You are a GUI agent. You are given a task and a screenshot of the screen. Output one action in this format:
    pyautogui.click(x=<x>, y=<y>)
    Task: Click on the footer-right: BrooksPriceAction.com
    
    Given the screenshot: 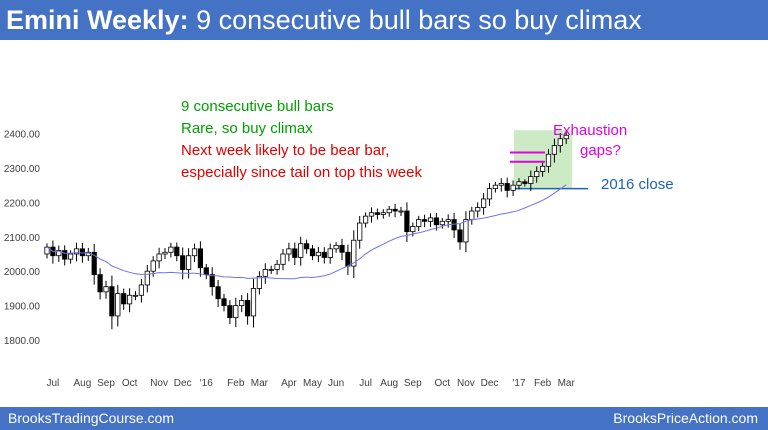 What is the action you would take?
    pyautogui.click(x=685, y=418)
    